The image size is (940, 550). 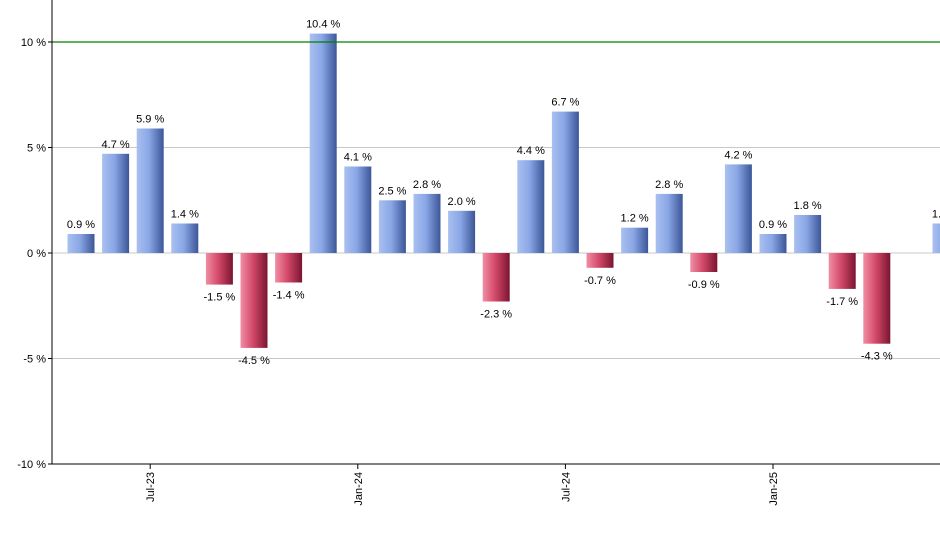 I want to click on bar-value-label: 4.1 %, so click(x=358, y=158).